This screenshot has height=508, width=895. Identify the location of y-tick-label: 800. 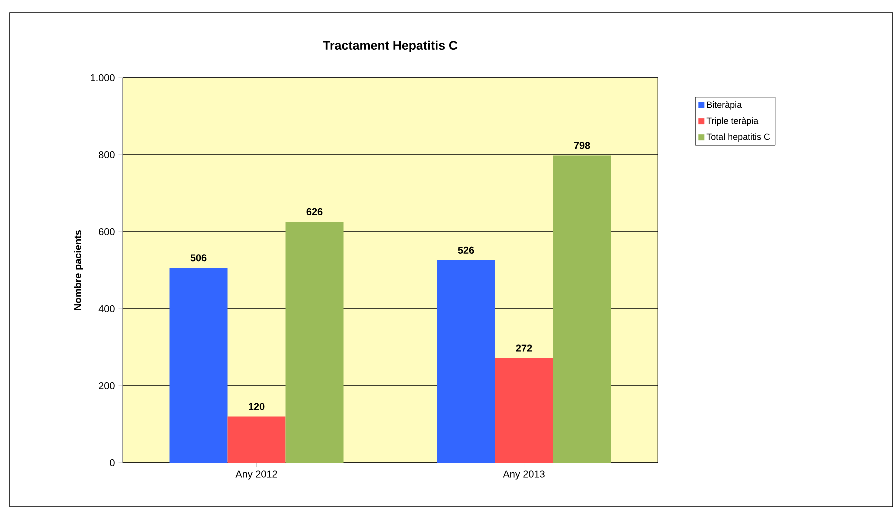
(107, 155).